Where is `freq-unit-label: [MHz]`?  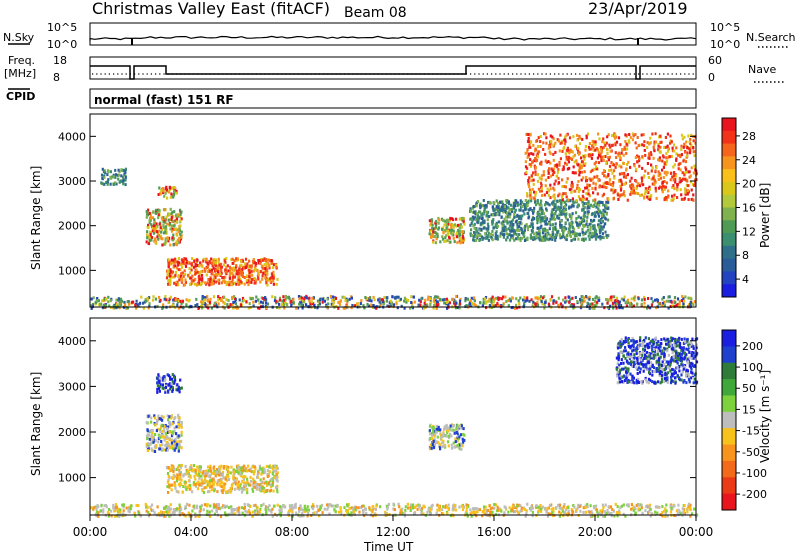
freq-unit-label: [MHz] is located at coordinates (20, 73).